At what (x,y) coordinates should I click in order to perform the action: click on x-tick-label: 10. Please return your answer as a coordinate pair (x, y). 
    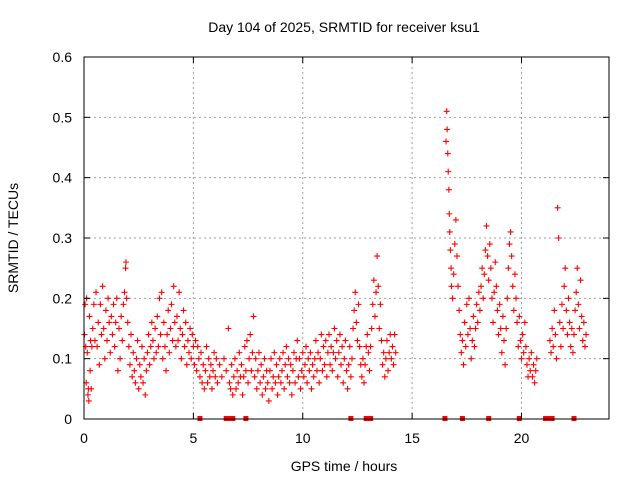
    Looking at the image, I should click on (303, 438).